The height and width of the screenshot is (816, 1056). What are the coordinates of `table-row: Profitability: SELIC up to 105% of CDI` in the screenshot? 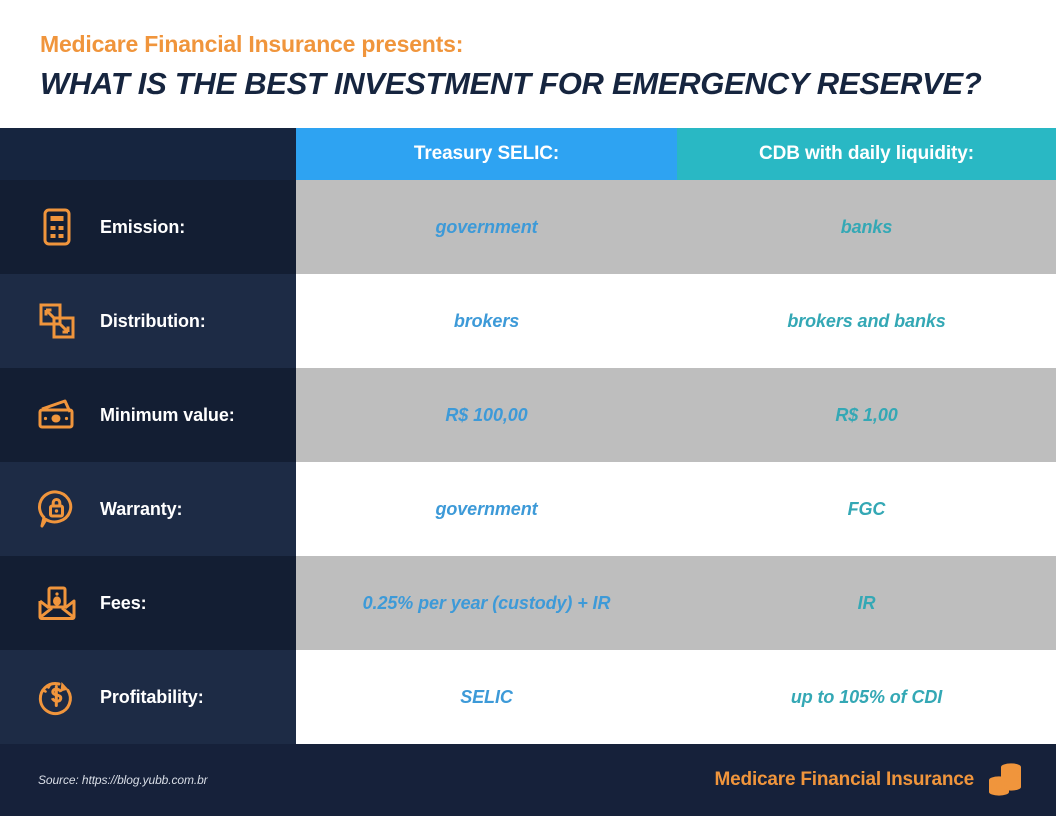 It's located at (528, 697).